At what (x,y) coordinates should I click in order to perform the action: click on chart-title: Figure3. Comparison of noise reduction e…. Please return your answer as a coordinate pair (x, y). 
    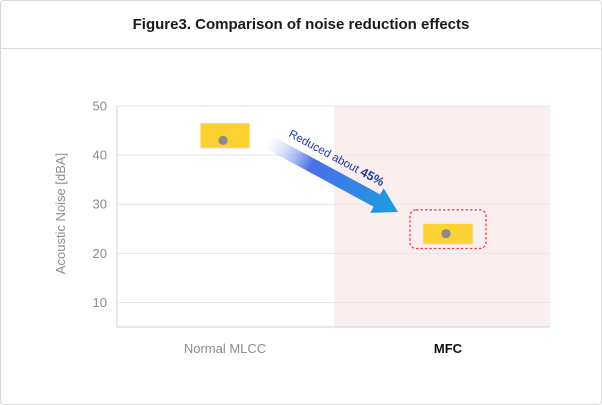
    Looking at the image, I should click on (301, 24).